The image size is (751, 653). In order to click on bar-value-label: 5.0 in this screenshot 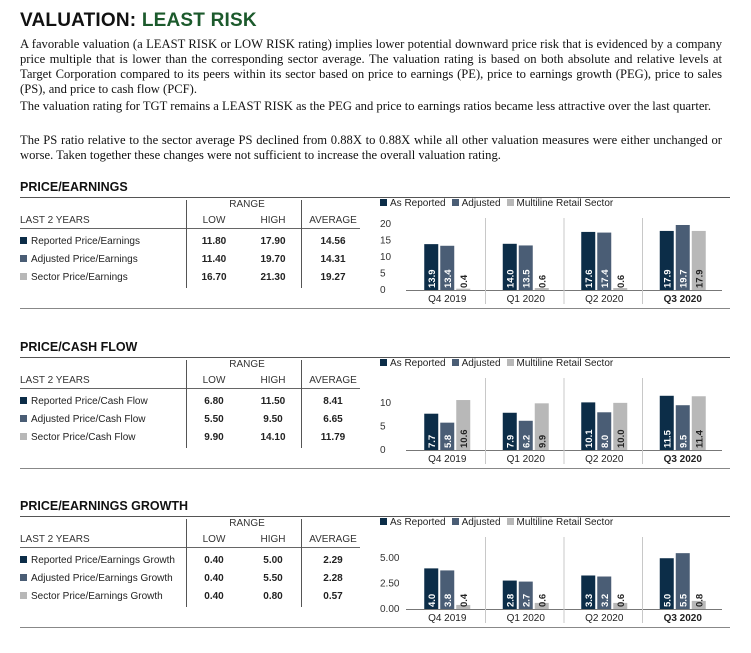, I will do `click(667, 600)`.